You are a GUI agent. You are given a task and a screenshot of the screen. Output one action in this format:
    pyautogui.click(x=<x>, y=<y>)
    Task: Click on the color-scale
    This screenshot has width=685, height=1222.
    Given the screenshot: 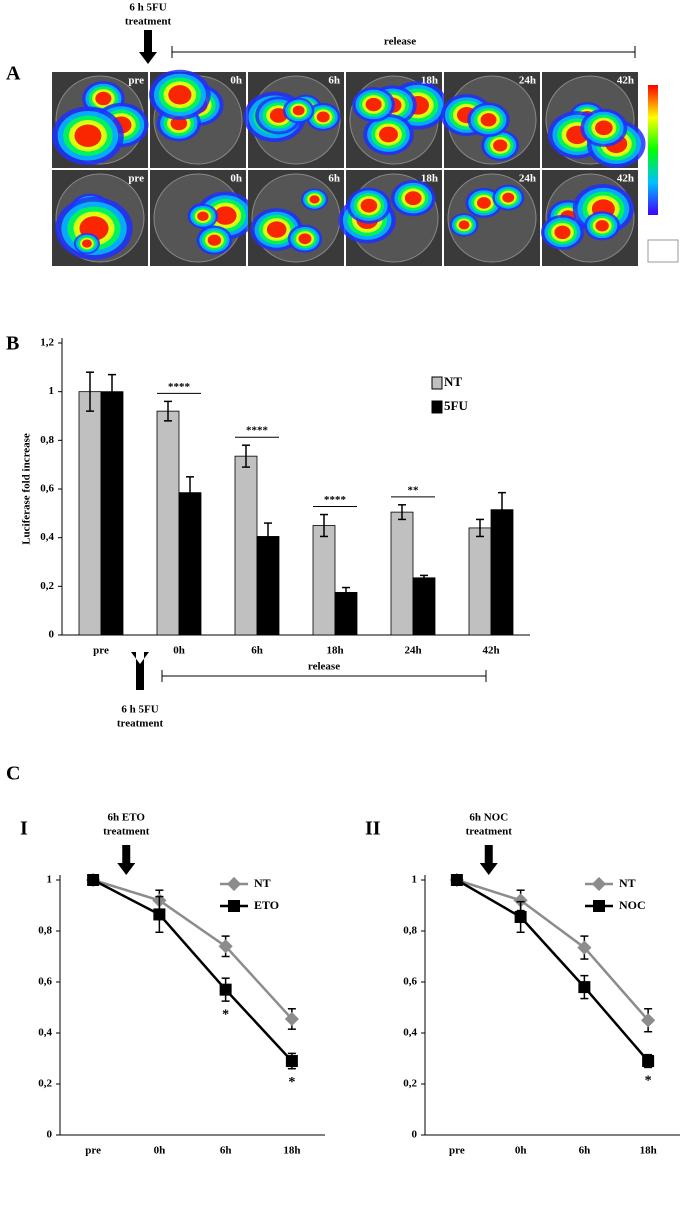 What is the action you would take?
    pyautogui.click(x=653, y=150)
    